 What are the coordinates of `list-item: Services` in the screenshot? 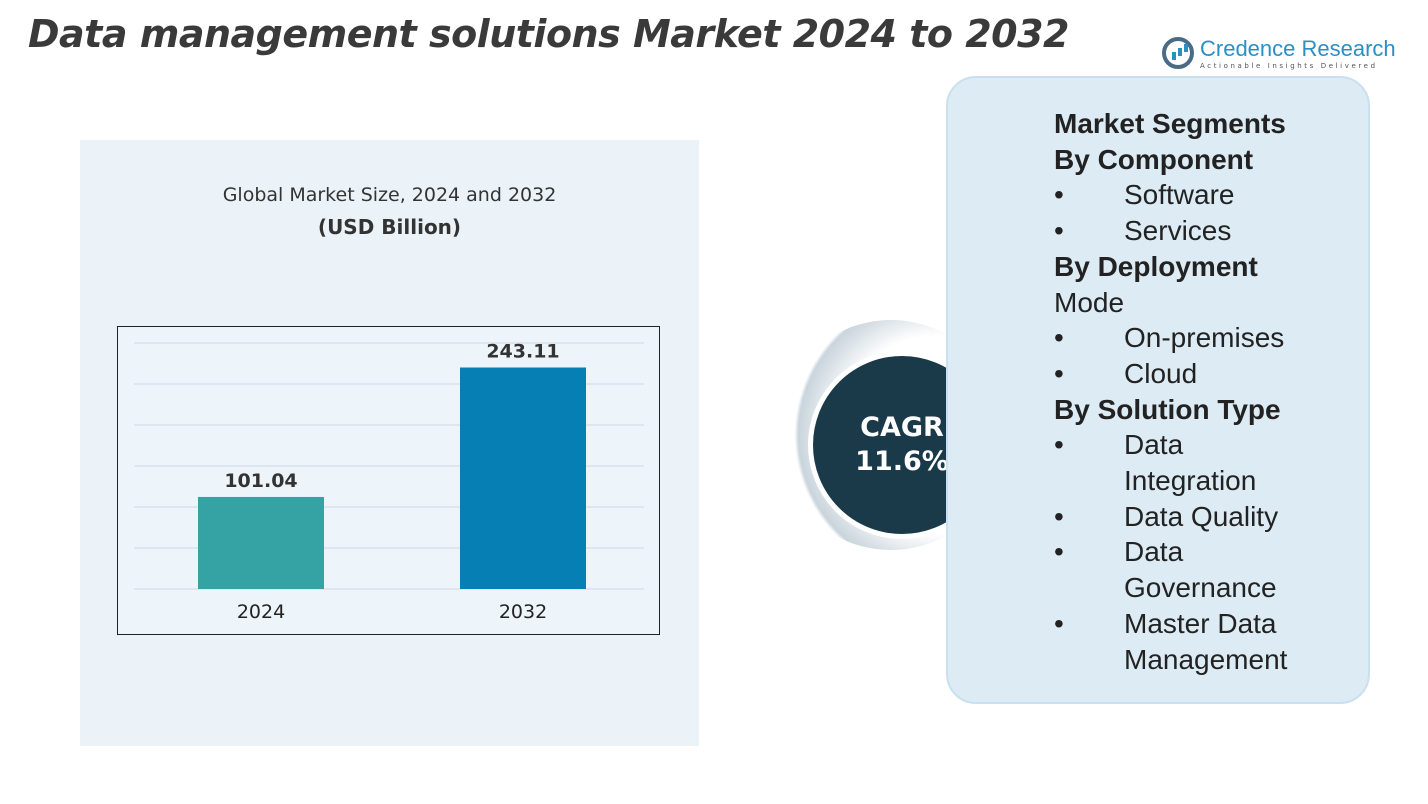 It's located at (1194, 231).